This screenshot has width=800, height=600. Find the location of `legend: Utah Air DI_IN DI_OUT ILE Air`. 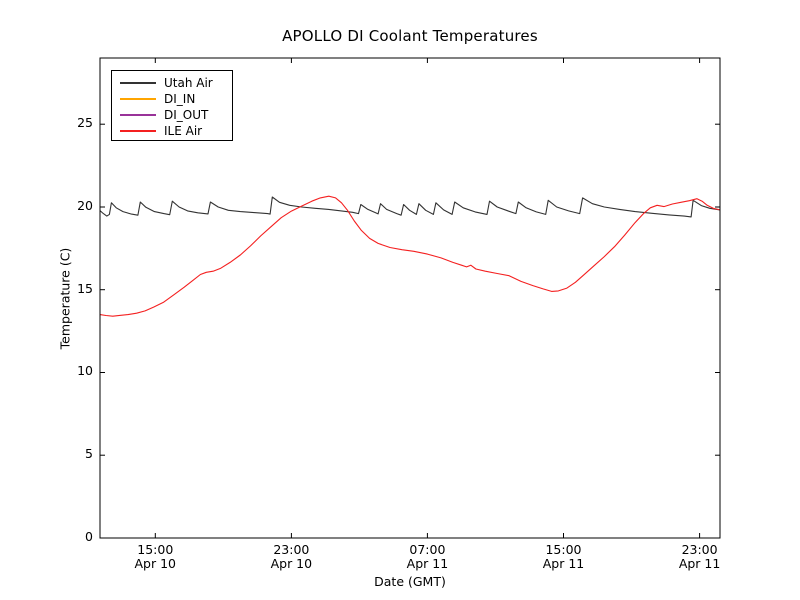

legend: Utah Air DI_IN DI_OUT ILE Air is located at coordinates (172, 105).